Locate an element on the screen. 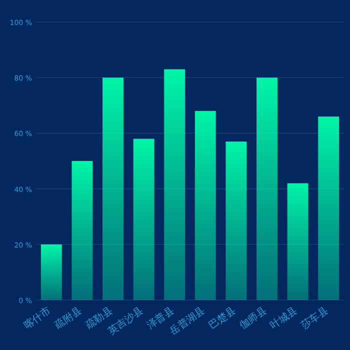 The width and height of the screenshot is (350, 350). x-tick-label: 叶城县 is located at coordinates (284, 318).